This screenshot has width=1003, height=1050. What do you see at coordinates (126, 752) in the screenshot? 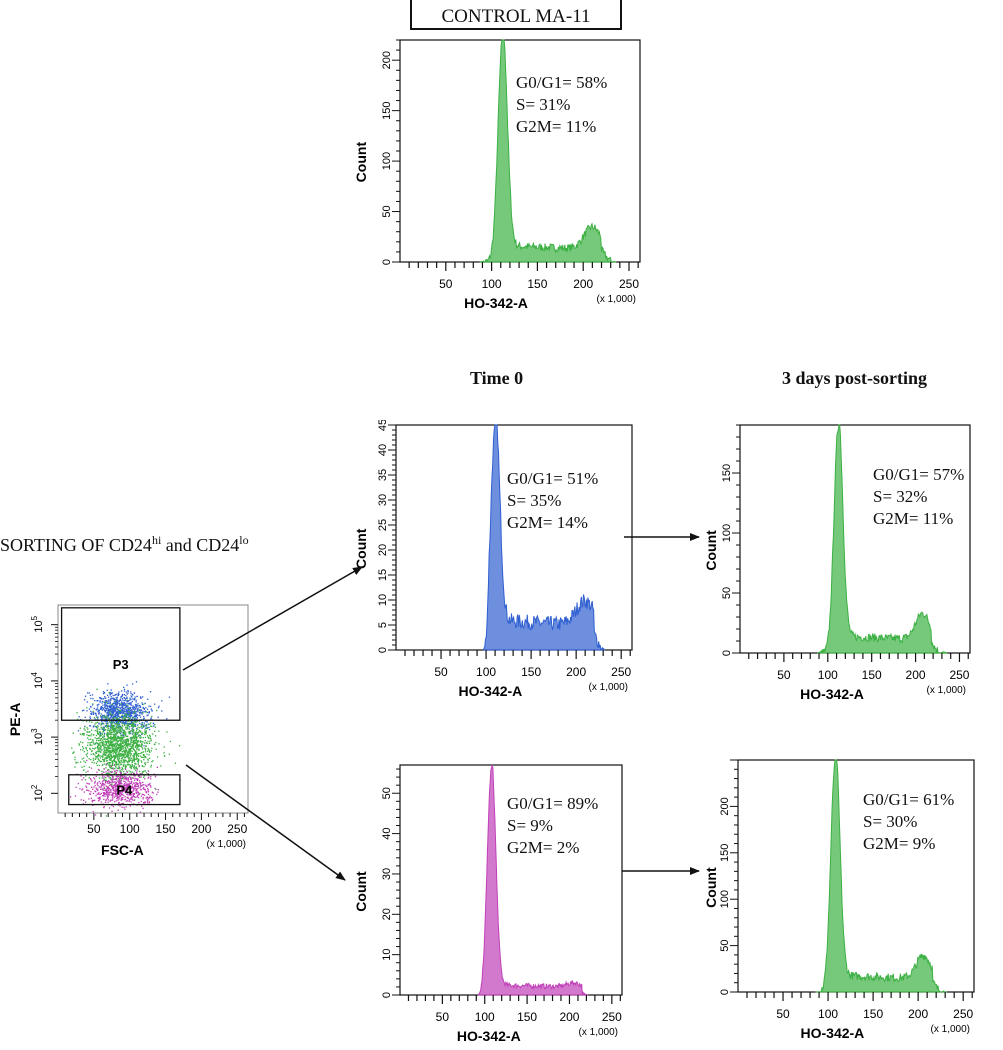
I see `population-green` at bounding box center [126, 752].